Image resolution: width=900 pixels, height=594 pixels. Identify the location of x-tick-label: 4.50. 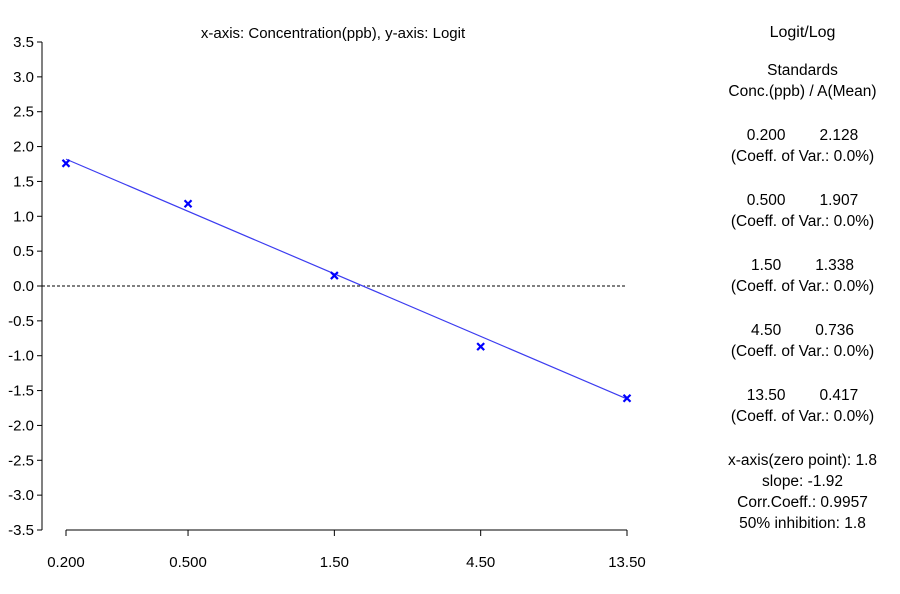
(480, 562).